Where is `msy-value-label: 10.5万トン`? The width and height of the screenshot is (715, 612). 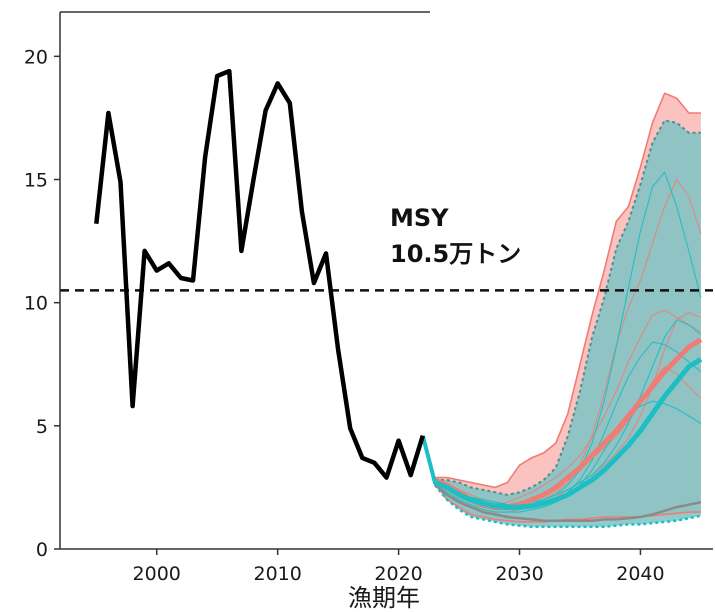
msy-value-label: 10.5万トン is located at coordinates (455, 254).